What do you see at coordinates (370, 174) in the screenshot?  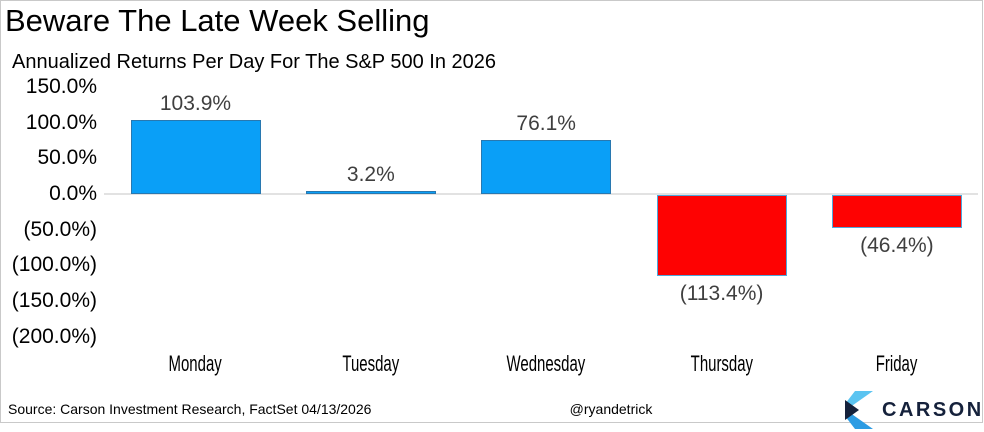 I see `value-label-tuesday: 3.2%` at bounding box center [370, 174].